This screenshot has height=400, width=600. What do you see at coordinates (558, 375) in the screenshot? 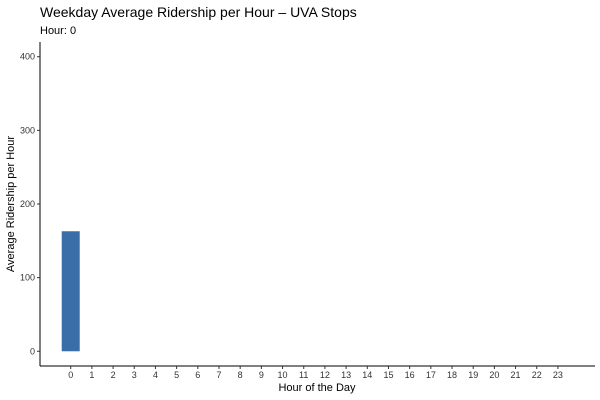
I see `x-tick-label: 23` at bounding box center [558, 375].